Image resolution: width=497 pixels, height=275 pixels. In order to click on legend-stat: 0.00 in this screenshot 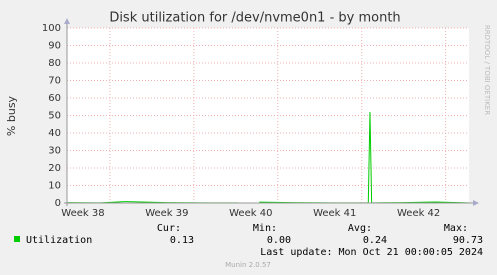, I will do `click(279, 240)`.